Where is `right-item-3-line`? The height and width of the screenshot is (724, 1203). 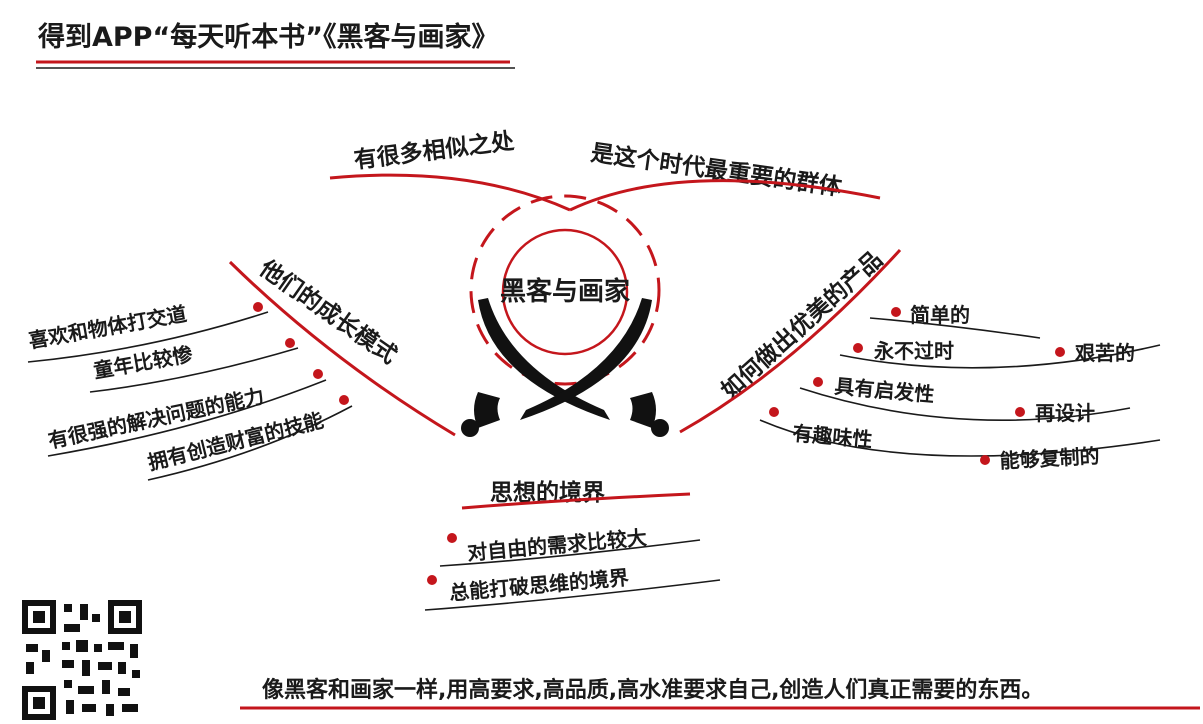
right-item-3-line is located at coordinates (960, 438).